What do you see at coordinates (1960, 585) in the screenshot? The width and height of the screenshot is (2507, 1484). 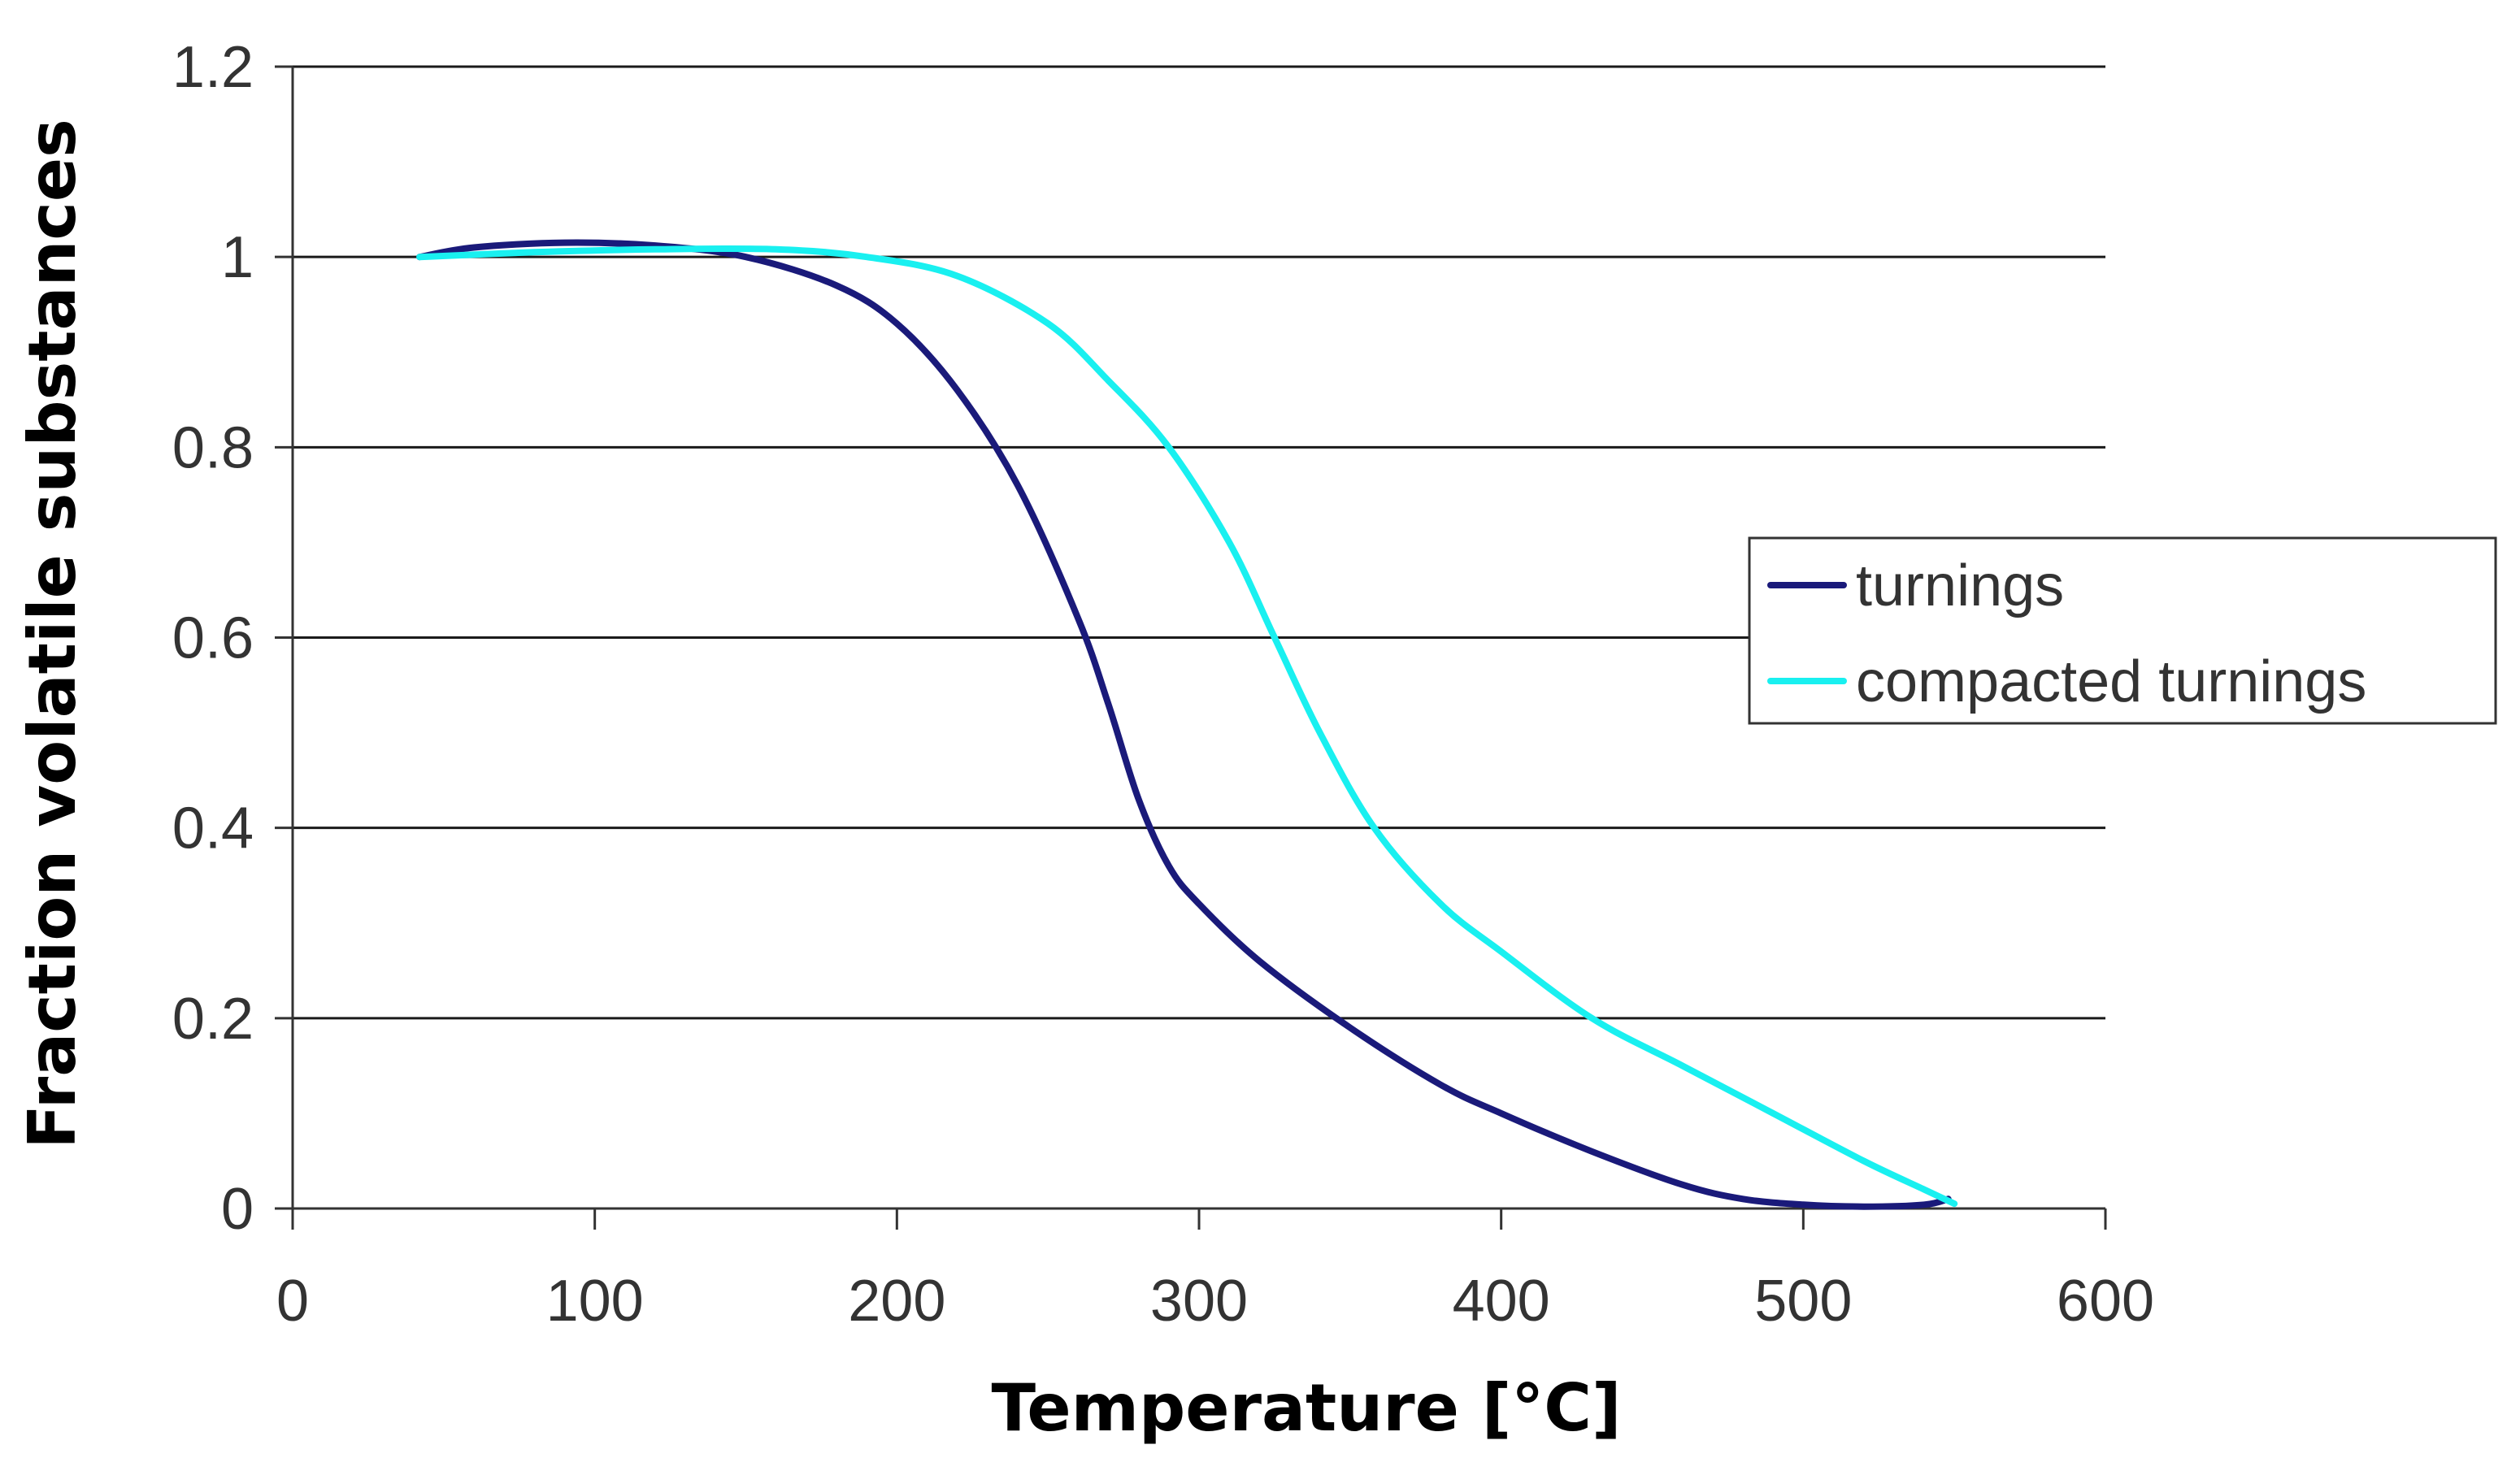 I see `legend-label-turnings: turnings` at bounding box center [1960, 585].